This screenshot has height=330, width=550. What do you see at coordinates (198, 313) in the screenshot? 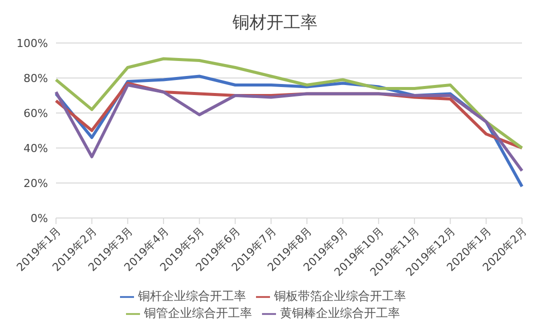
I see `legend-label: 铜管企业综合开工率` at bounding box center [198, 313].